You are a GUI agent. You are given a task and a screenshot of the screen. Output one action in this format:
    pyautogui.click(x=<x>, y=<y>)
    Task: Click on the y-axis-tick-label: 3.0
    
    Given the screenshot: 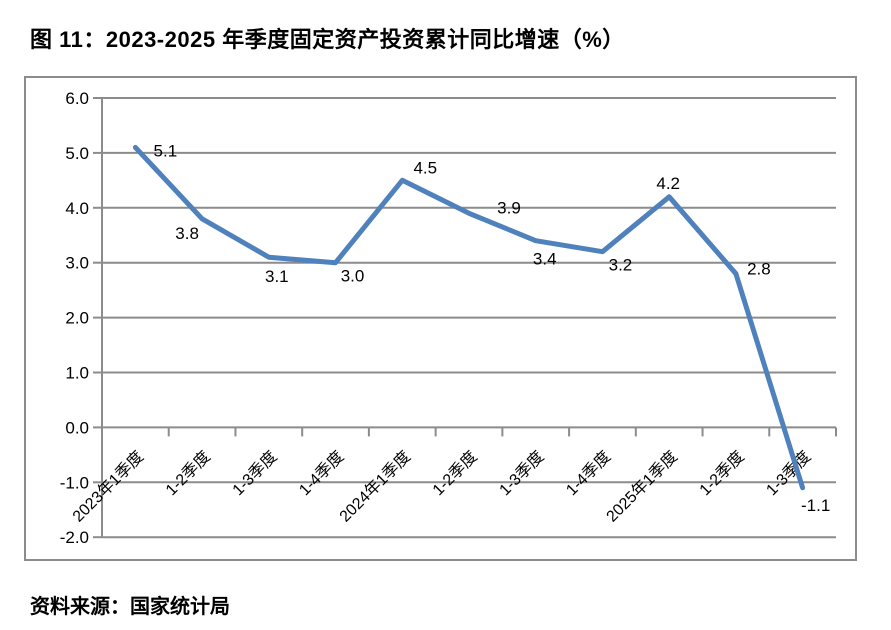 What is the action you would take?
    pyautogui.click(x=77, y=263)
    